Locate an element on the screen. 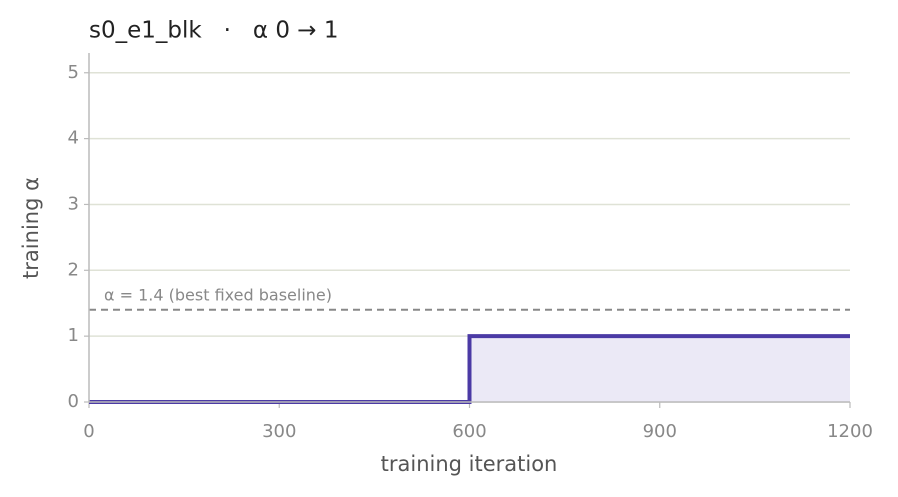  y-tick-label: 3 is located at coordinates (73, 203).